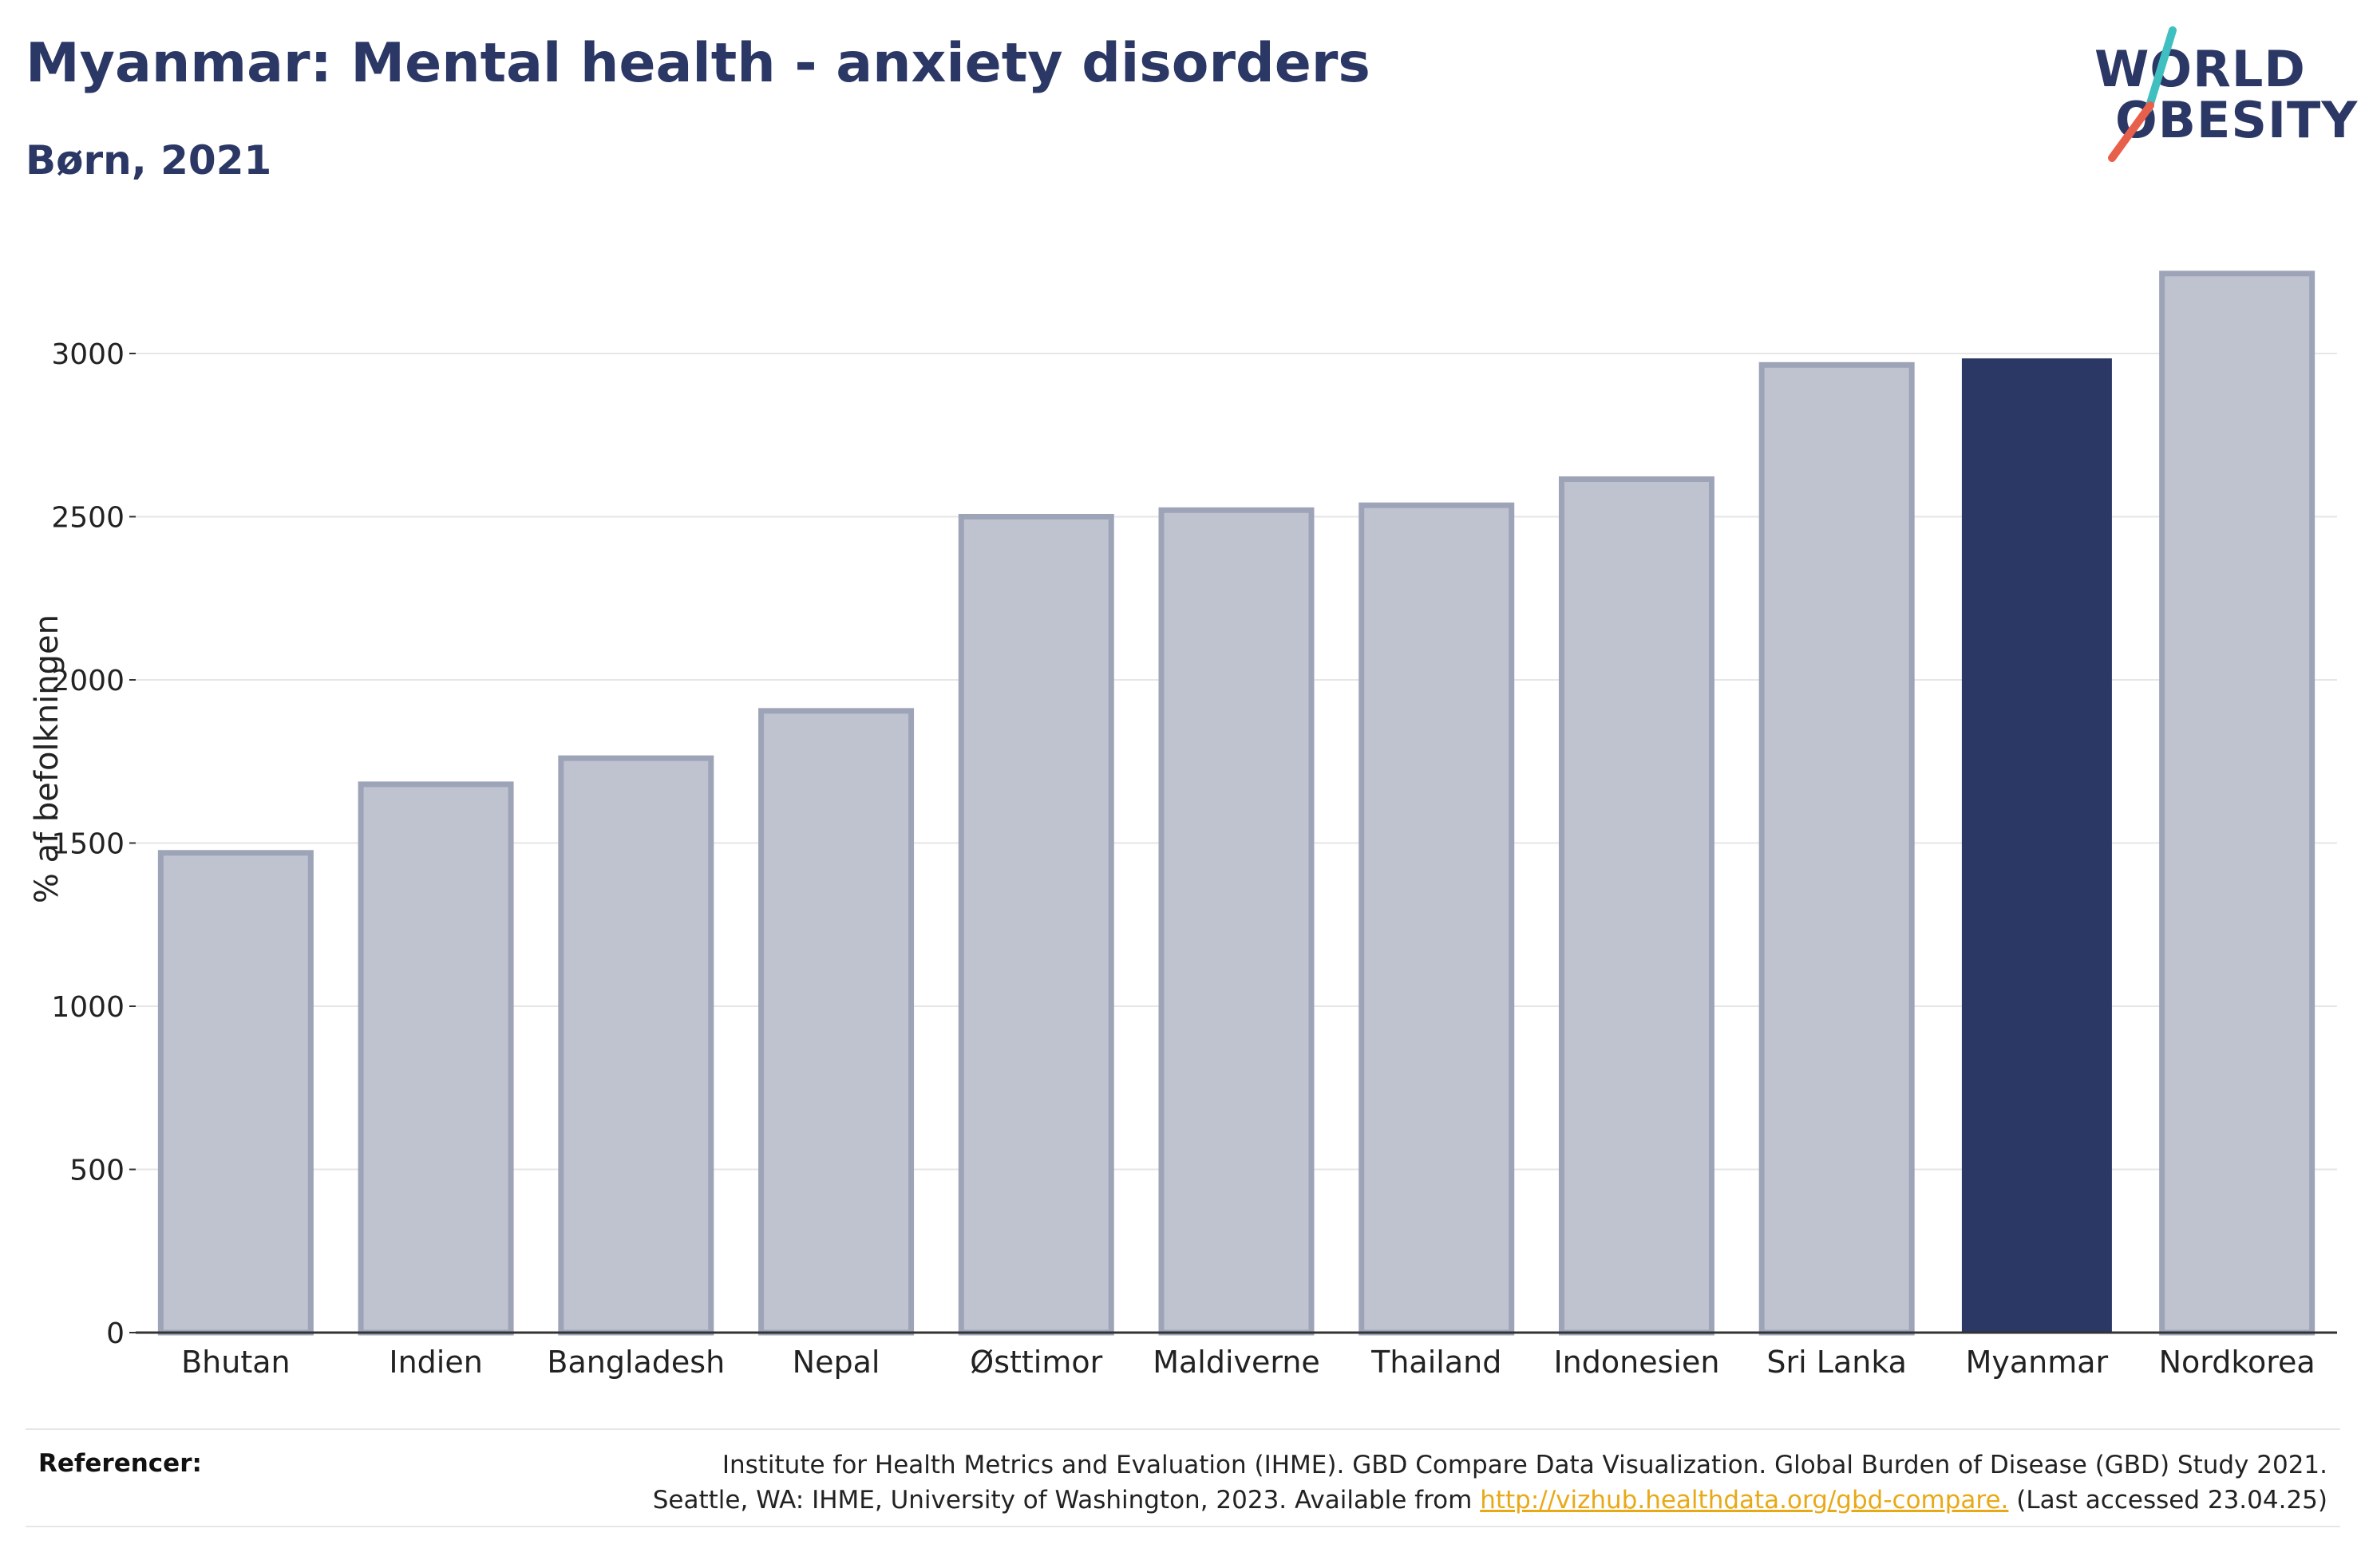 The width and height of the screenshot is (2361, 1568). What do you see at coordinates (1236, 1362) in the screenshot?
I see `x-tick-label: Maldiverne` at bounding box center [1236, 1362].